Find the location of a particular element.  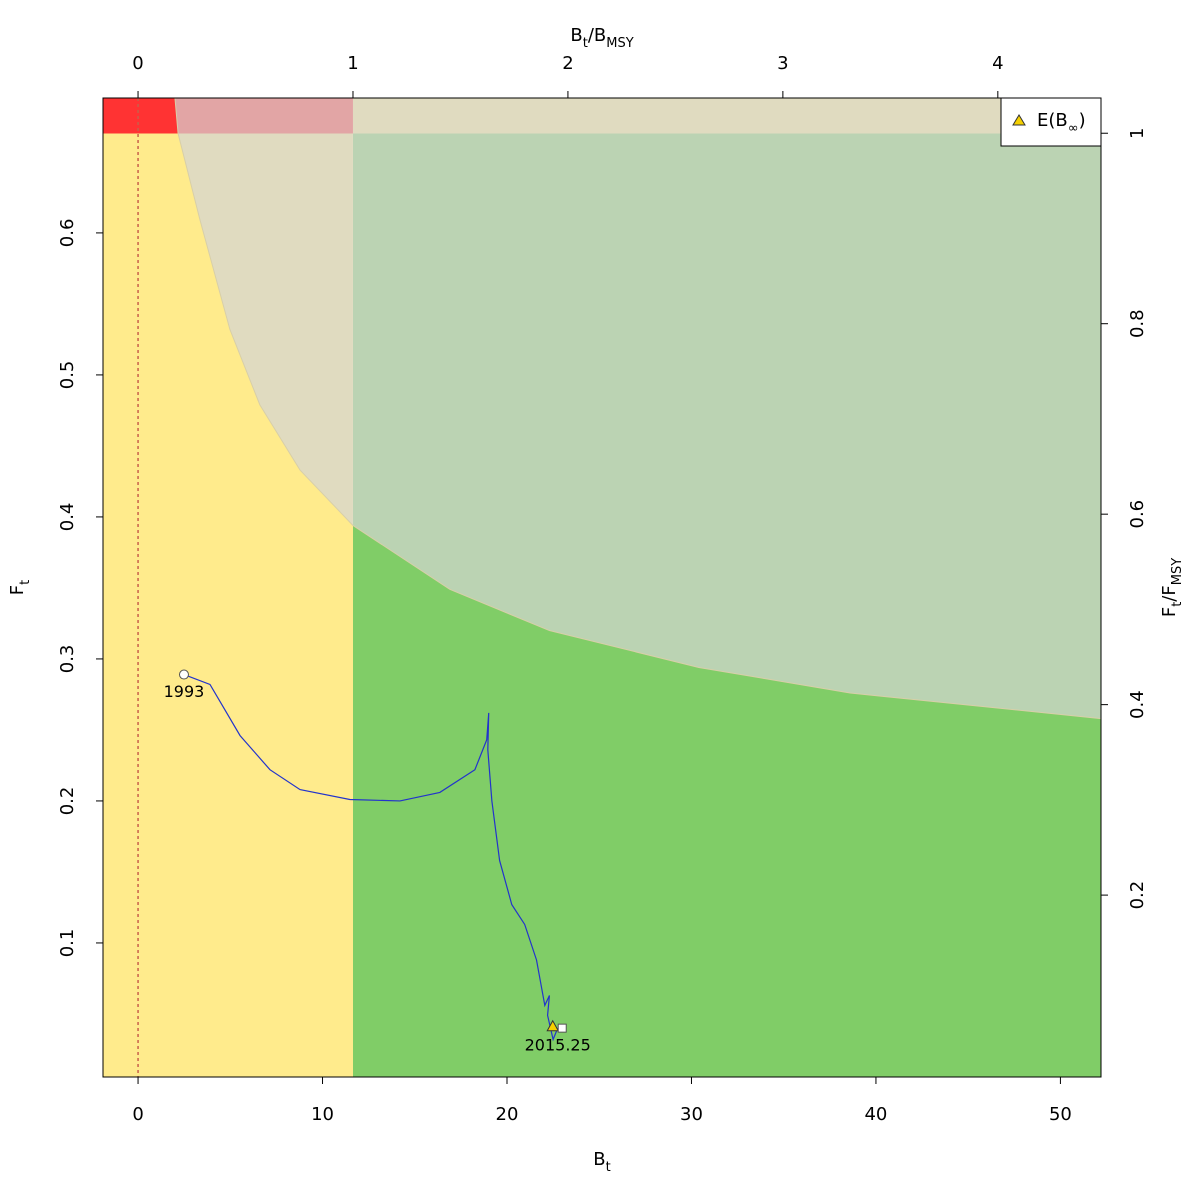

x-tick-label: 0 is located at coordinates (137, 1114).